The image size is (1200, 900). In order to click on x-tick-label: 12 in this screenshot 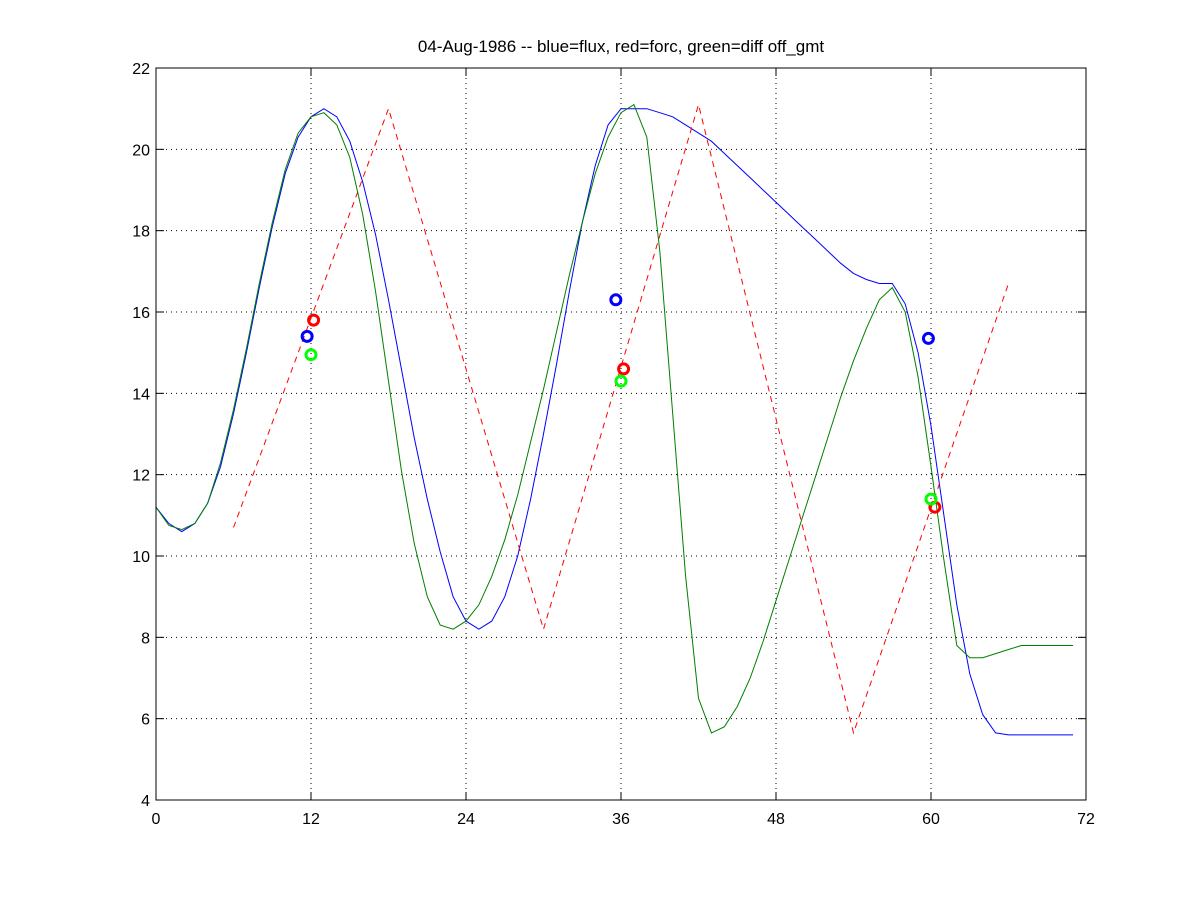, I will do `click(311, 819)`.